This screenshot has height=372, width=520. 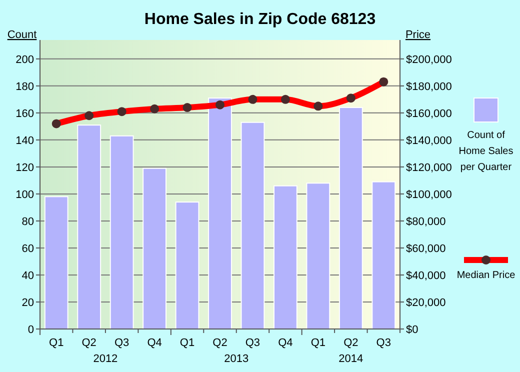 I want to click on text: 2013, so click(x=236, y=359).